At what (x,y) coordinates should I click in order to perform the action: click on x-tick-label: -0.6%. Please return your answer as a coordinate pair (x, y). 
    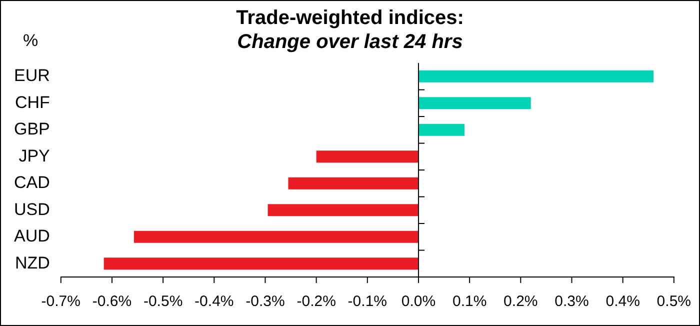
    Looking at the image, I should click on (112, 301).